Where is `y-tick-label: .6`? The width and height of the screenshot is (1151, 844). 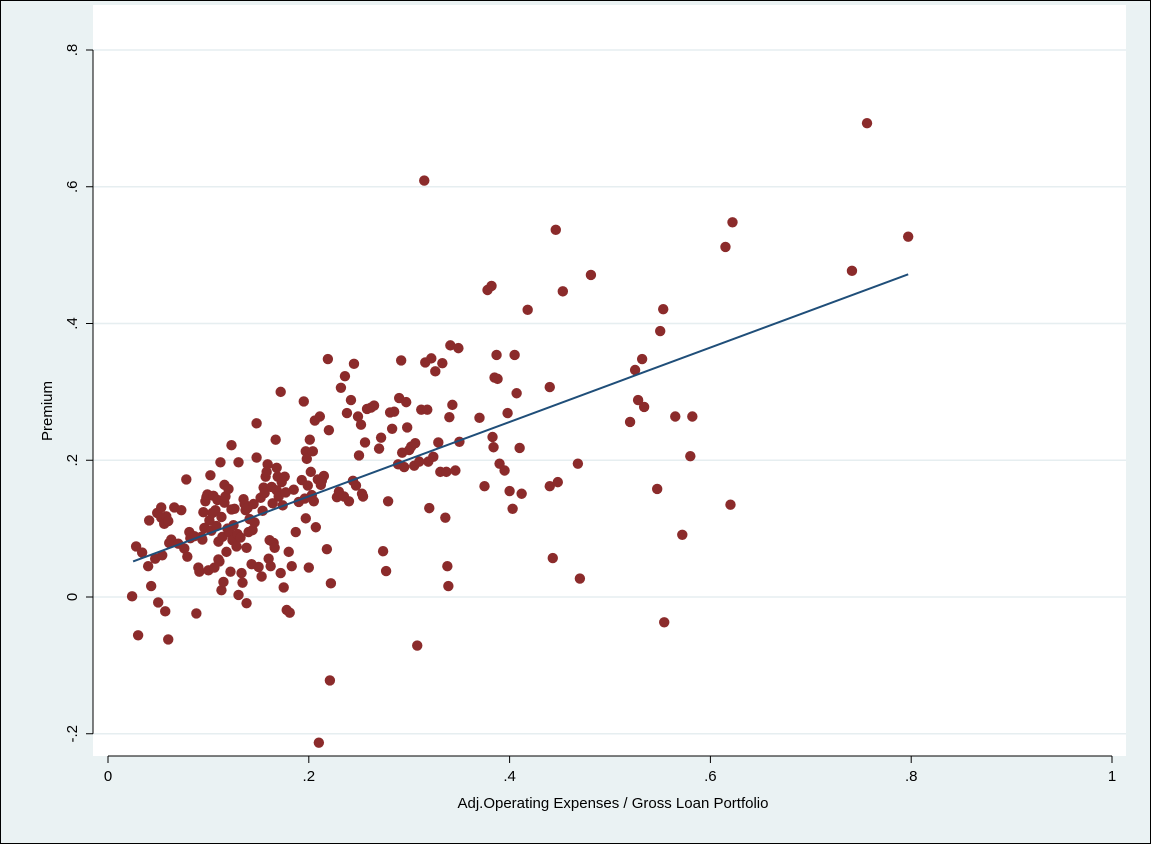
y-tick-label: .6 is located at coordinates (72, 186).